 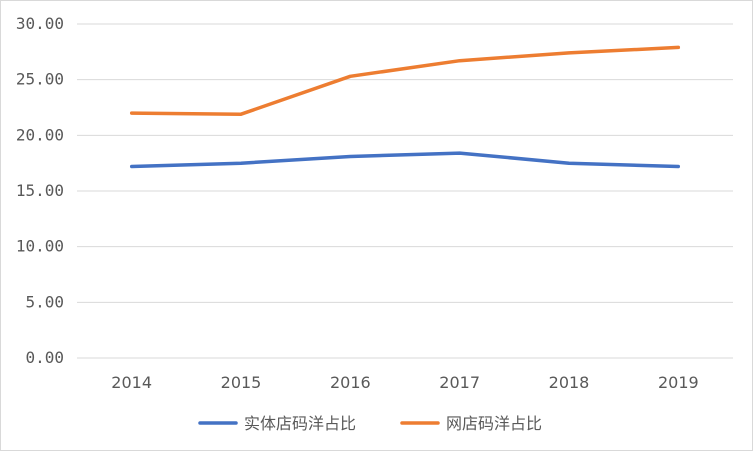 I want to click on x-tick-label: 2019, so click(x=678, y=382).